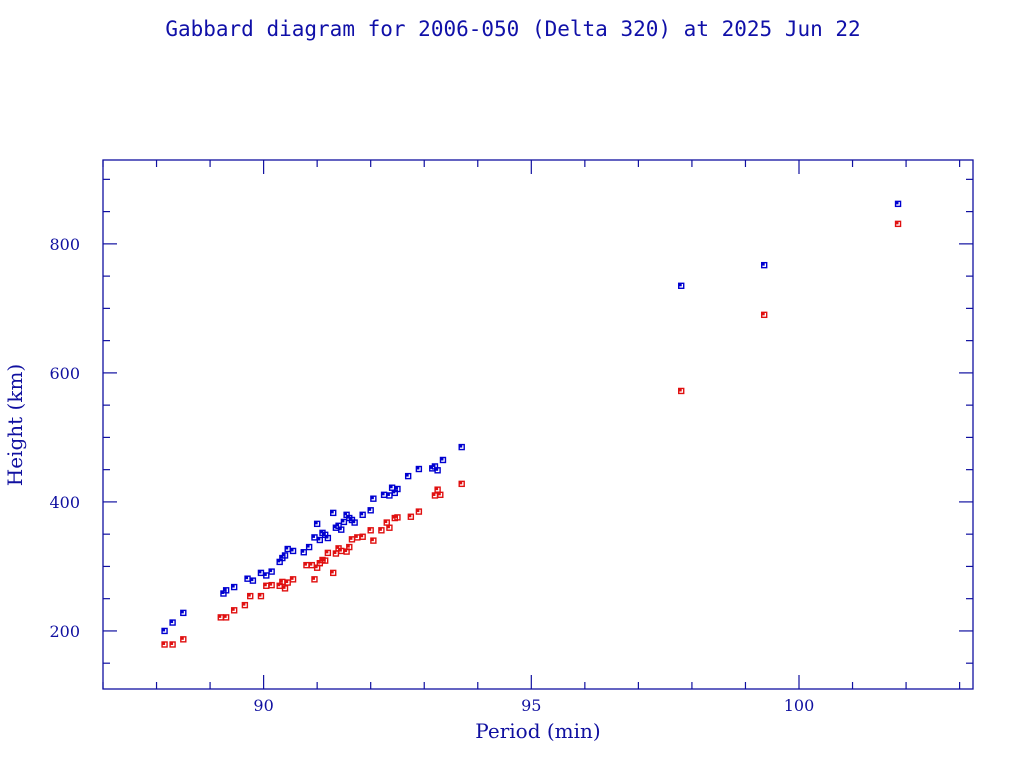 This screenshot has width=1024, height=768. Describe the element at coordinates (263, 705) in the screenshot. I see `x-tick-label: 90` at that location.